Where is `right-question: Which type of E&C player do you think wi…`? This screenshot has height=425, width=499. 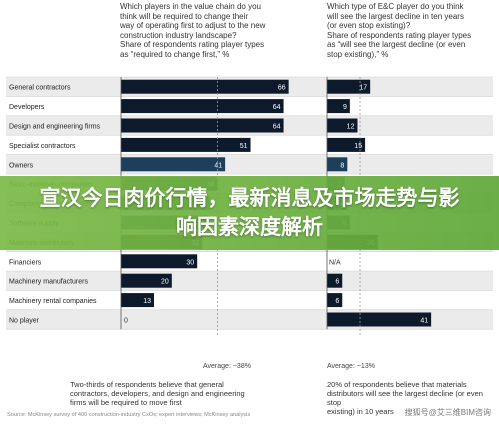 right-question: Which type of E&C player do you think wi… is located at coordinates (399, 30).